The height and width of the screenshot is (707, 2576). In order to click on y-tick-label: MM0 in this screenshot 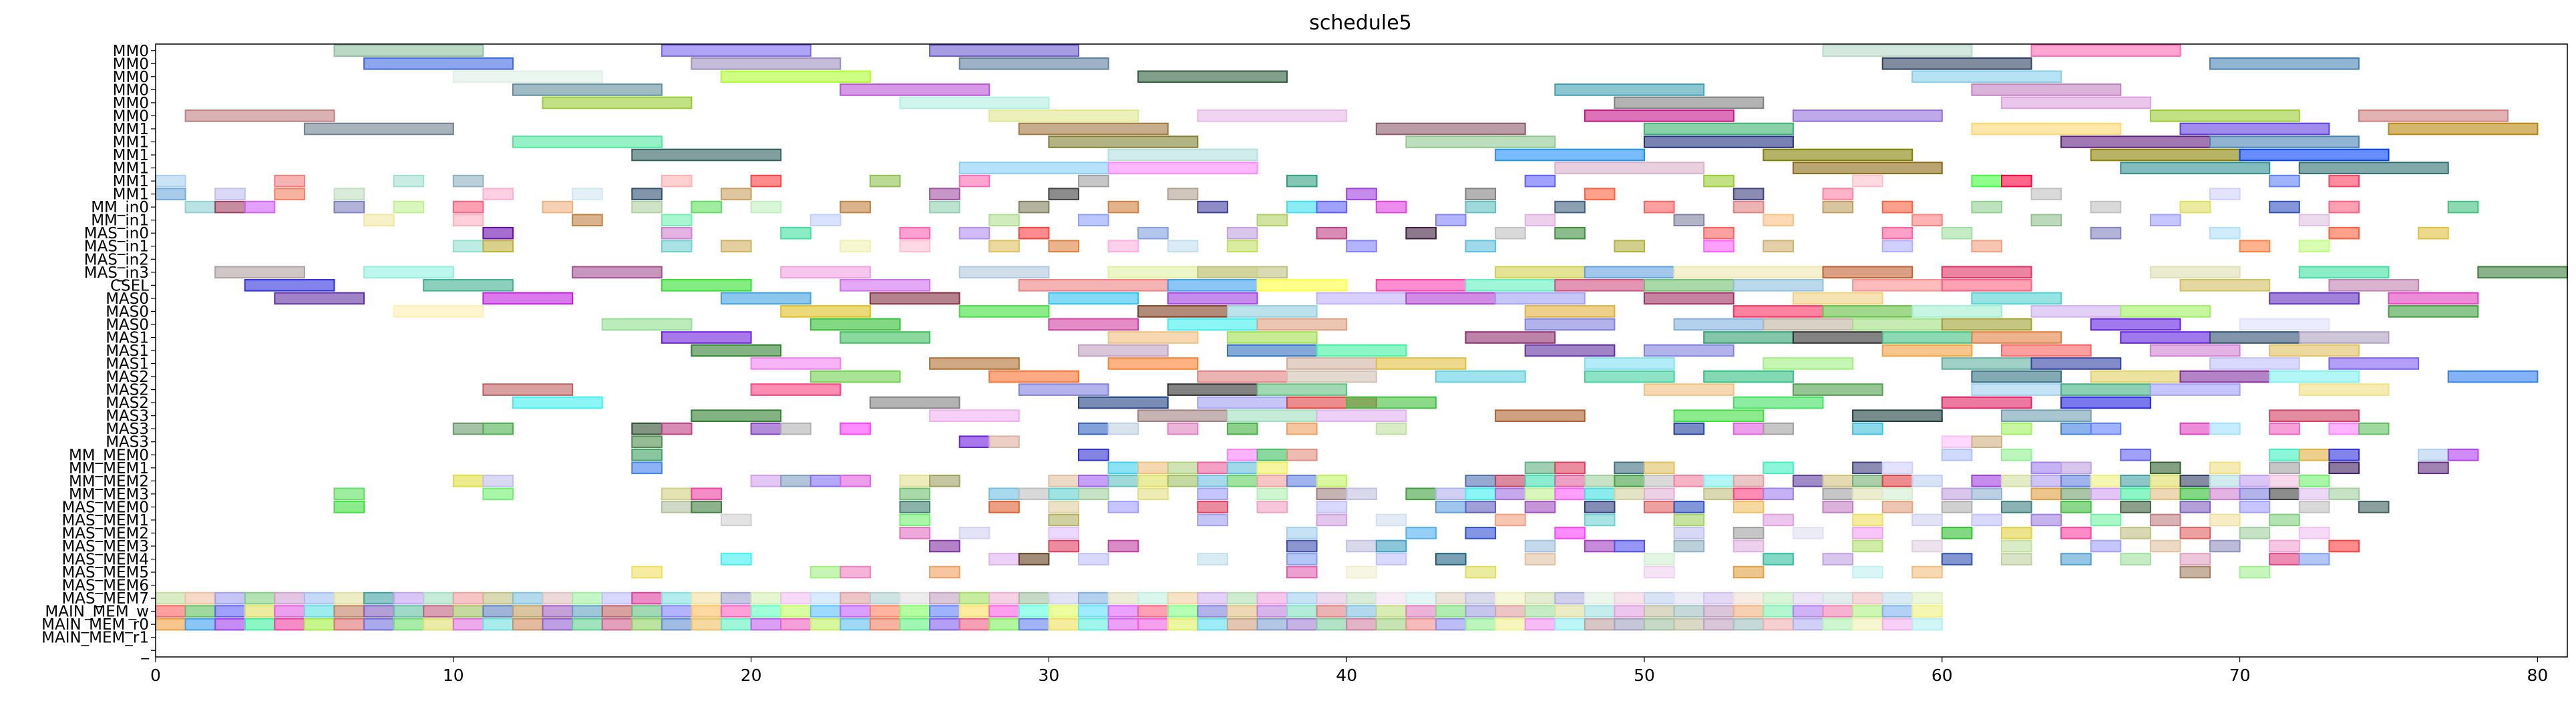, I will do `click(131, 78)`.